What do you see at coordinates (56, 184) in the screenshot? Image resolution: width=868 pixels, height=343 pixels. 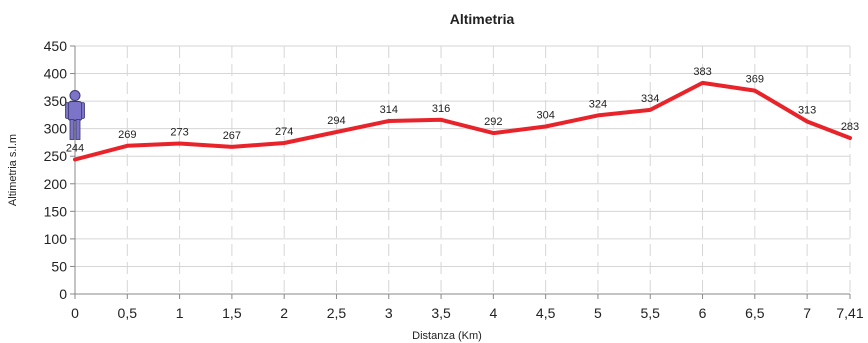 I see `y-tick-label: 200` at bounding box center [56, 184].